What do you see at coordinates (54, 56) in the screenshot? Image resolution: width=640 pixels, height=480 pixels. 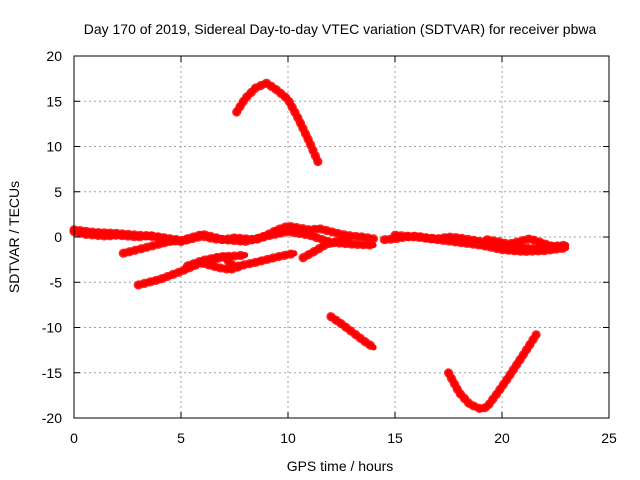 I see `y-tick-label: 20` at bounding box center [54, 56].